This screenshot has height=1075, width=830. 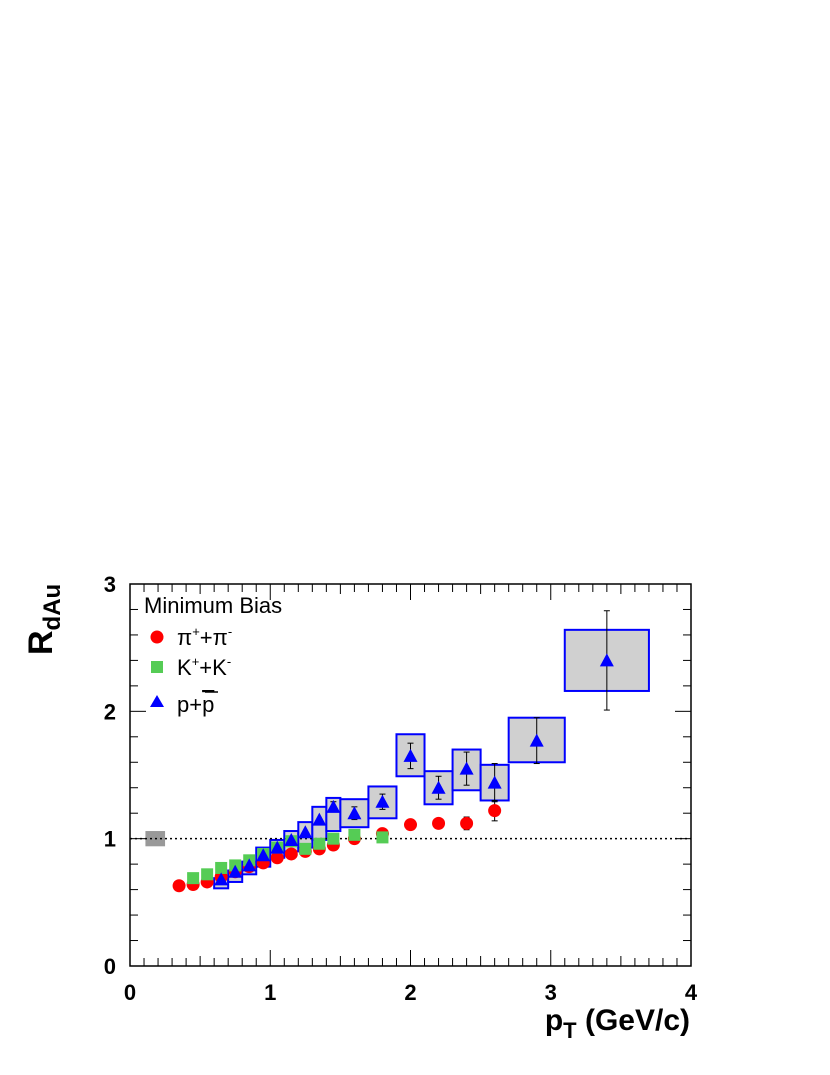 What do you see at coordinates (204, 667) in the screenshot?
I see `legend-label-kaon: K++K-` at bounding box center [204, 667].